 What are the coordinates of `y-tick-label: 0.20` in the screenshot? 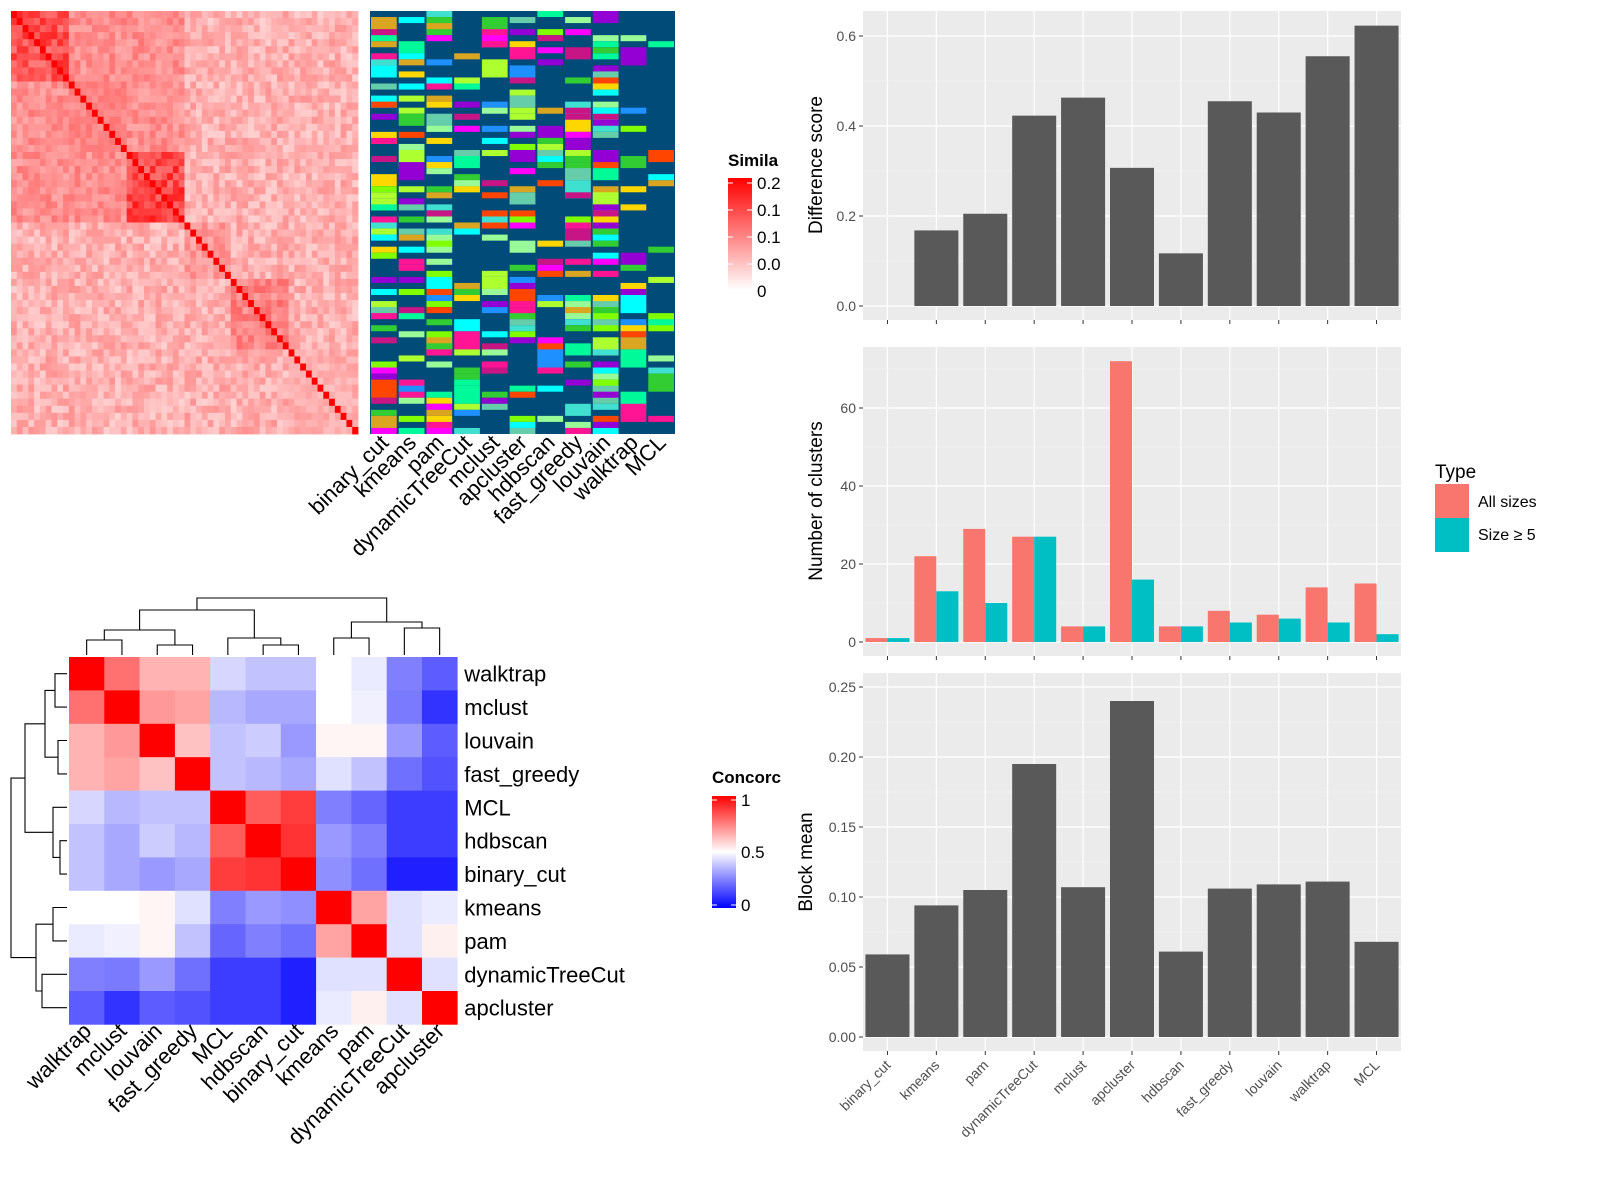 It's located at (842, 757).